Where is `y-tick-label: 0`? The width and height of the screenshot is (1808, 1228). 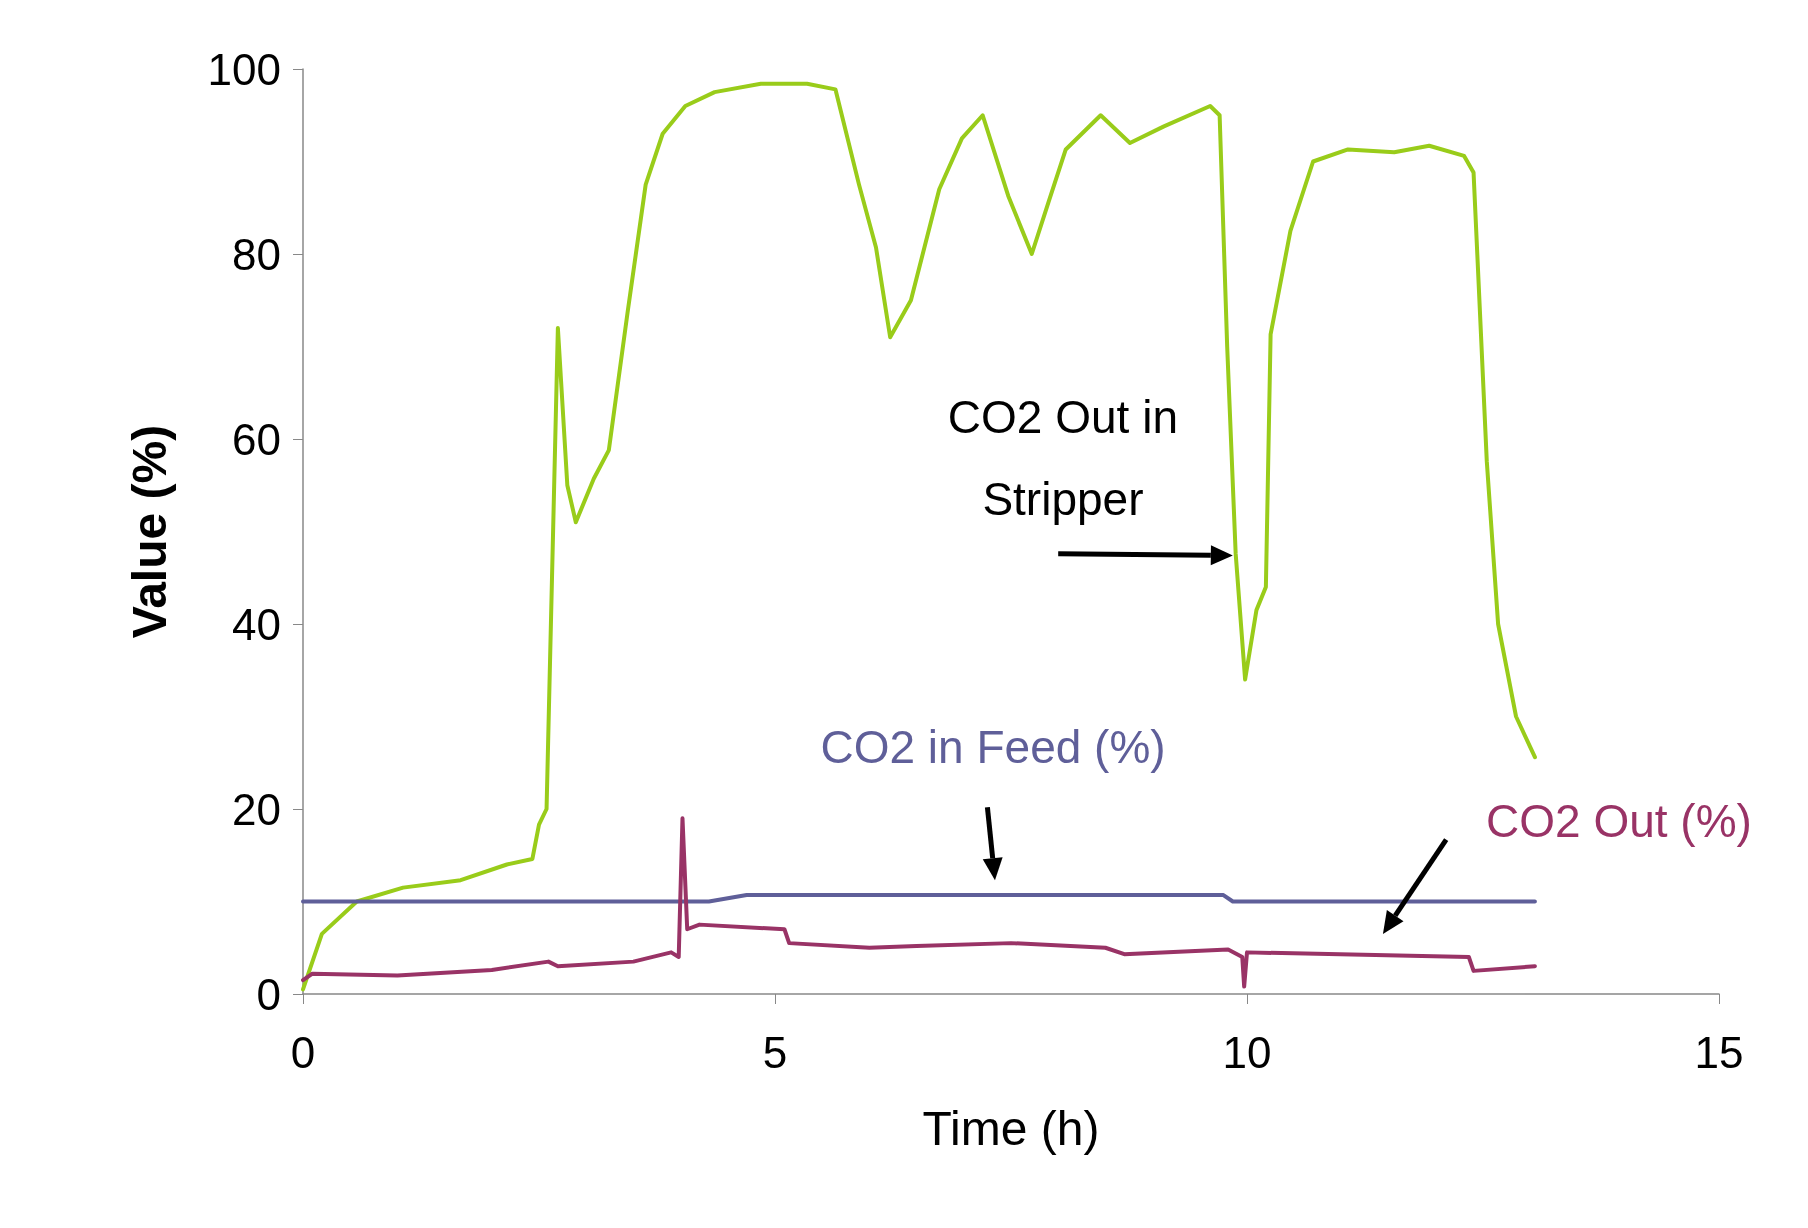 y-tick-label: 0 is located at coordinates (268, 994).